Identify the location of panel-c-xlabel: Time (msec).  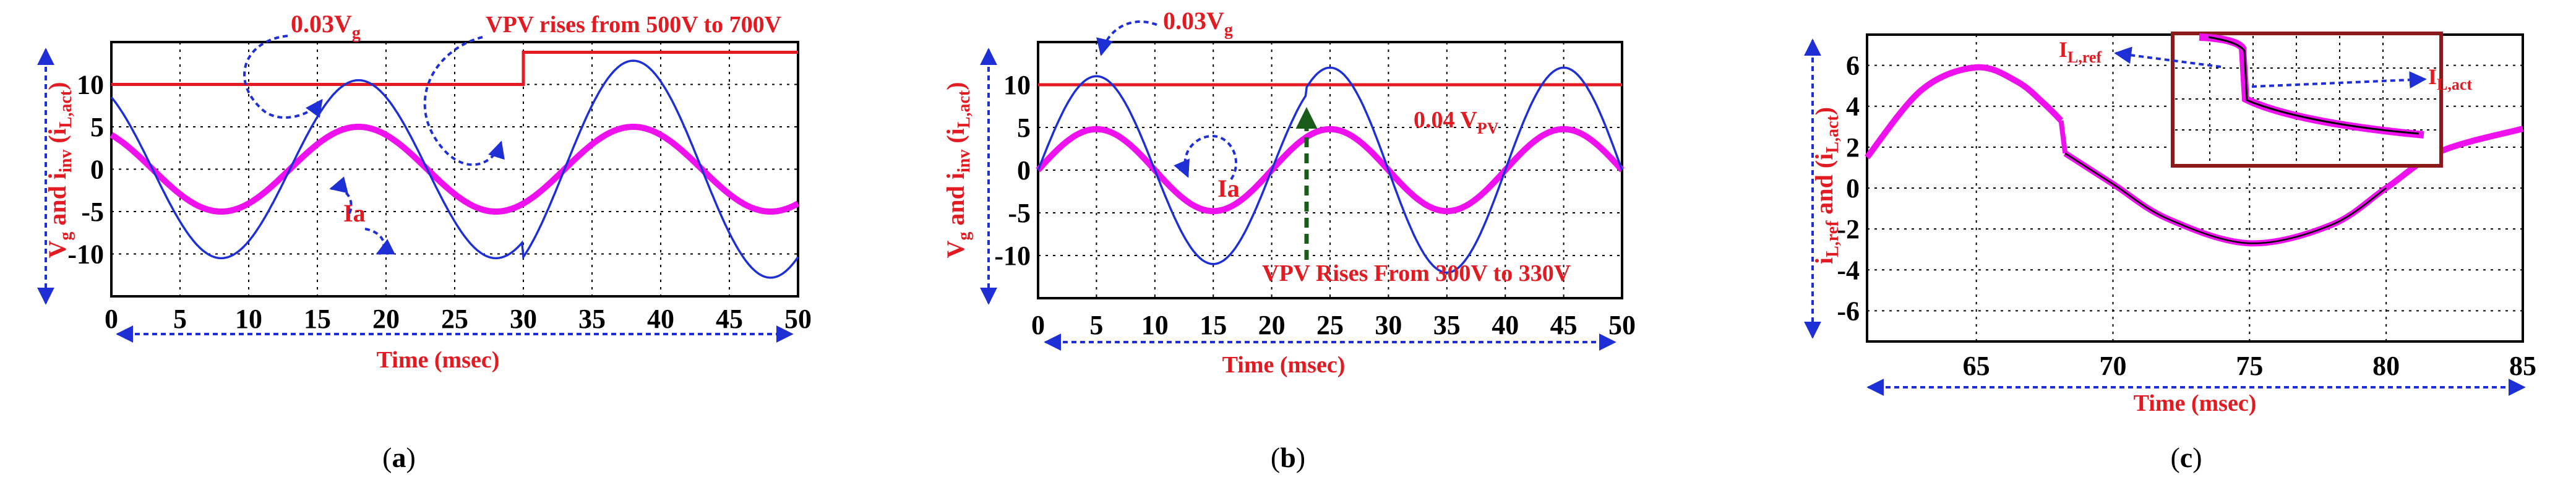
(2195, 403).